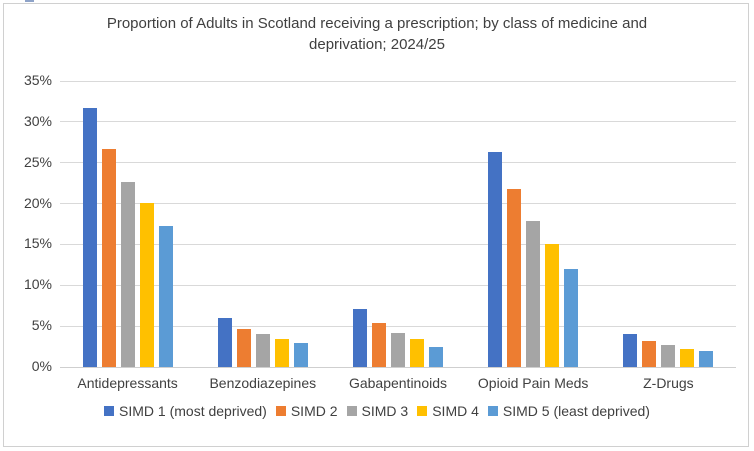 The height and width of the screenshot is (451, 754). I want to click on x-axis-line, so click(398, 367).